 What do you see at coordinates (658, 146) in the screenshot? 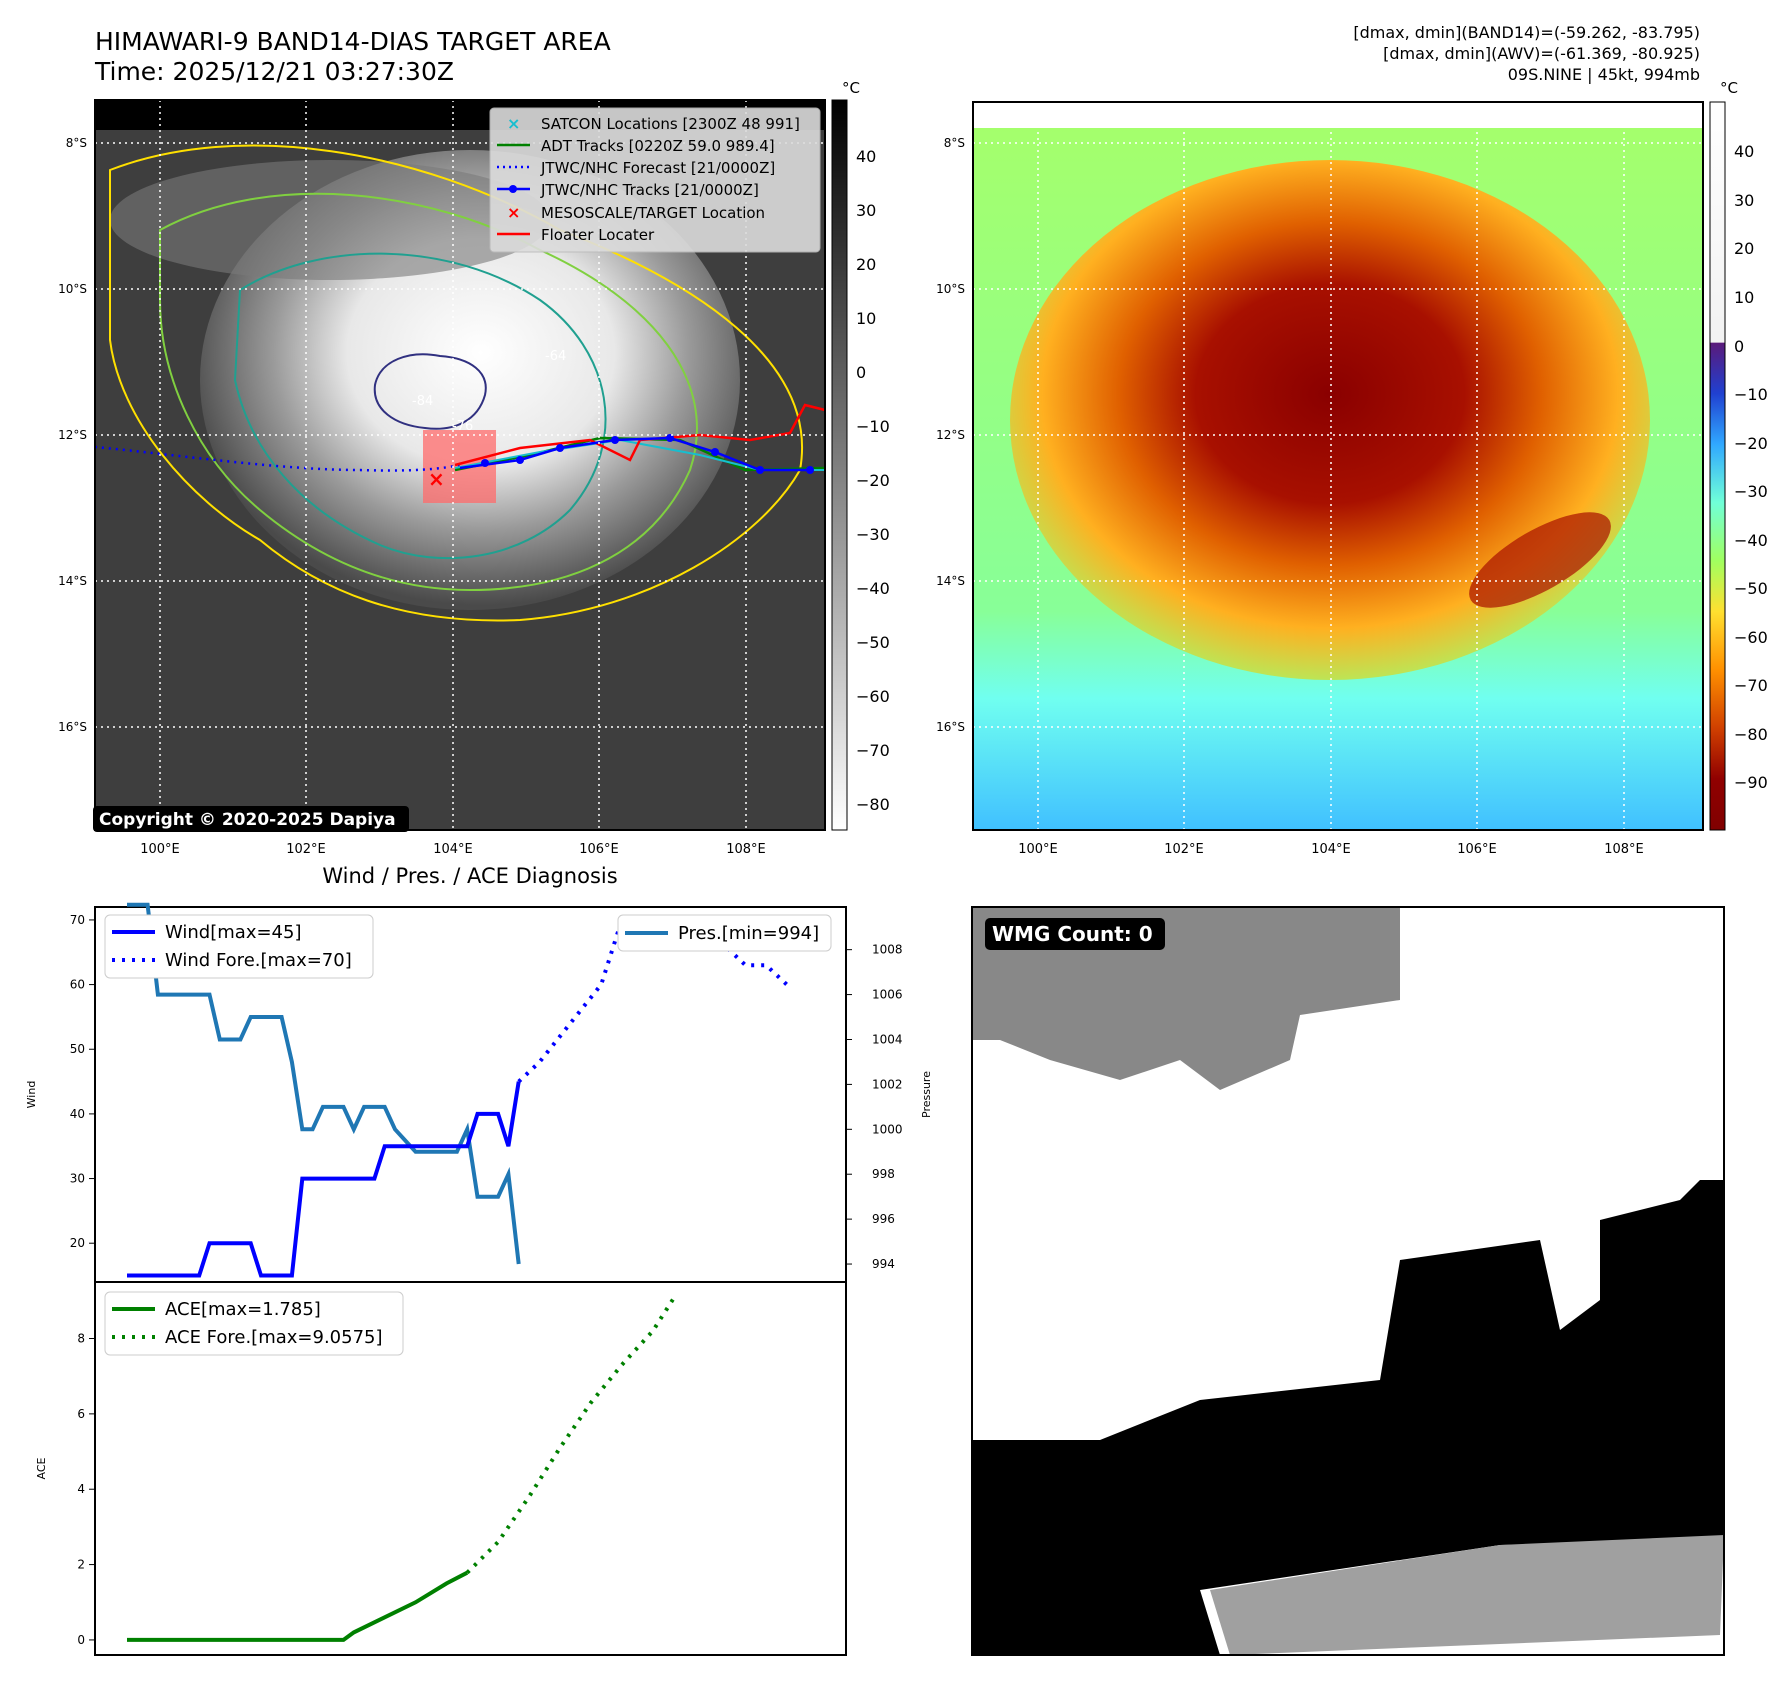
I see `legend-label-adt: ADT Tracks [0220Z 59.0 989.4]` at bounding box center [658, 146].